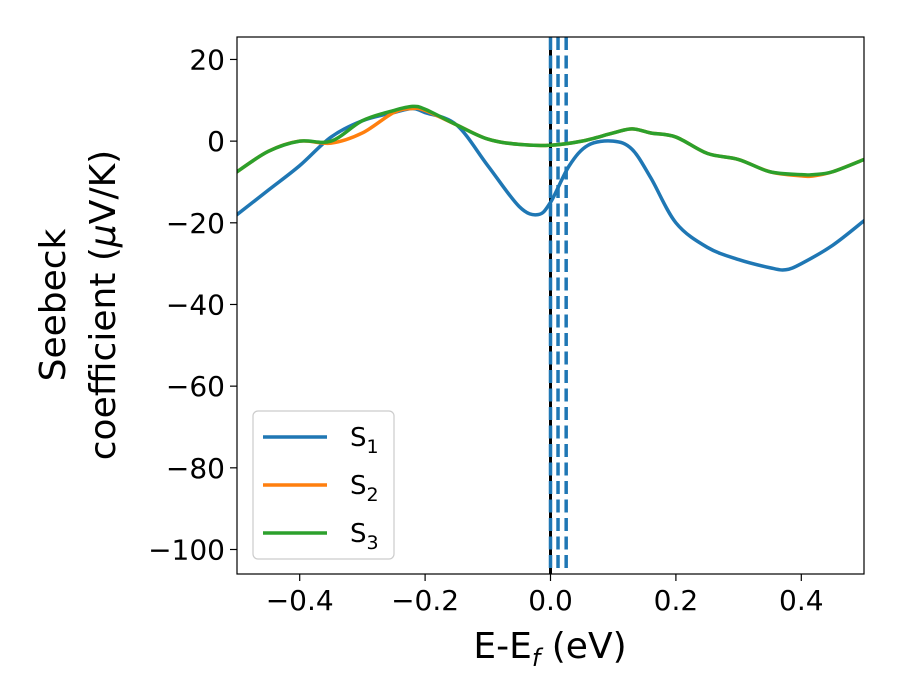  I want to click on legend-label-s3: S3, so click(364, 536).